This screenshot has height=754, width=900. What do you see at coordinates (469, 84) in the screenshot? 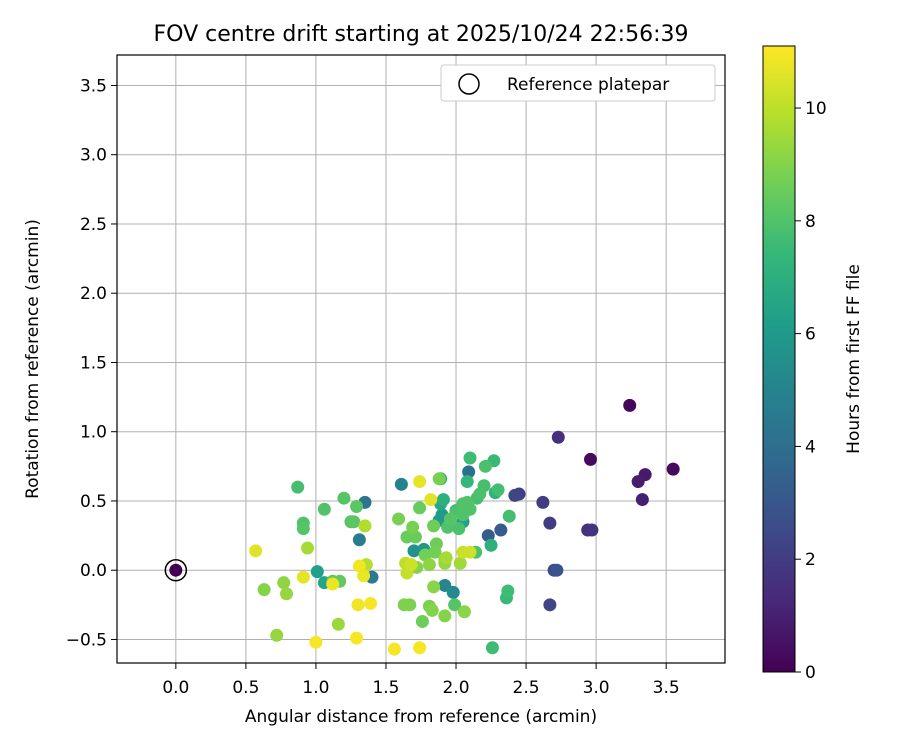
I see `legend-marker-circle-icon` at bounding box center [469, 84].